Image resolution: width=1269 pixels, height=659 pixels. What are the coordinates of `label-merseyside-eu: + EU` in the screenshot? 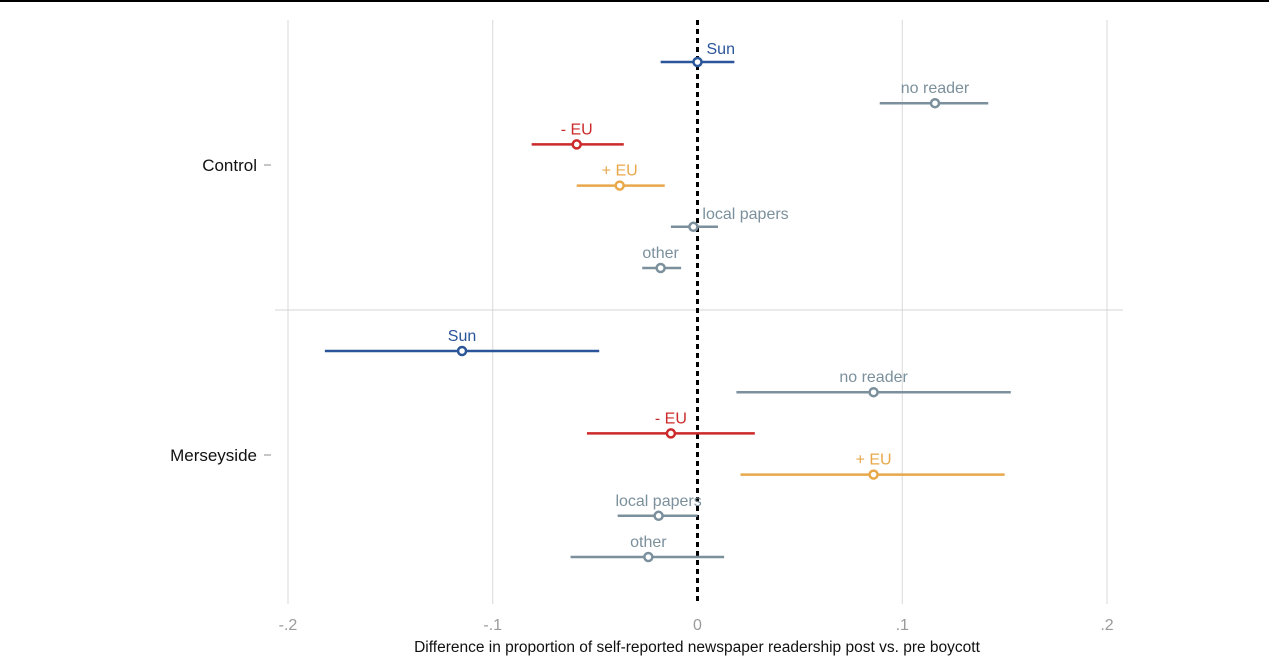 It's located at (874, 460).